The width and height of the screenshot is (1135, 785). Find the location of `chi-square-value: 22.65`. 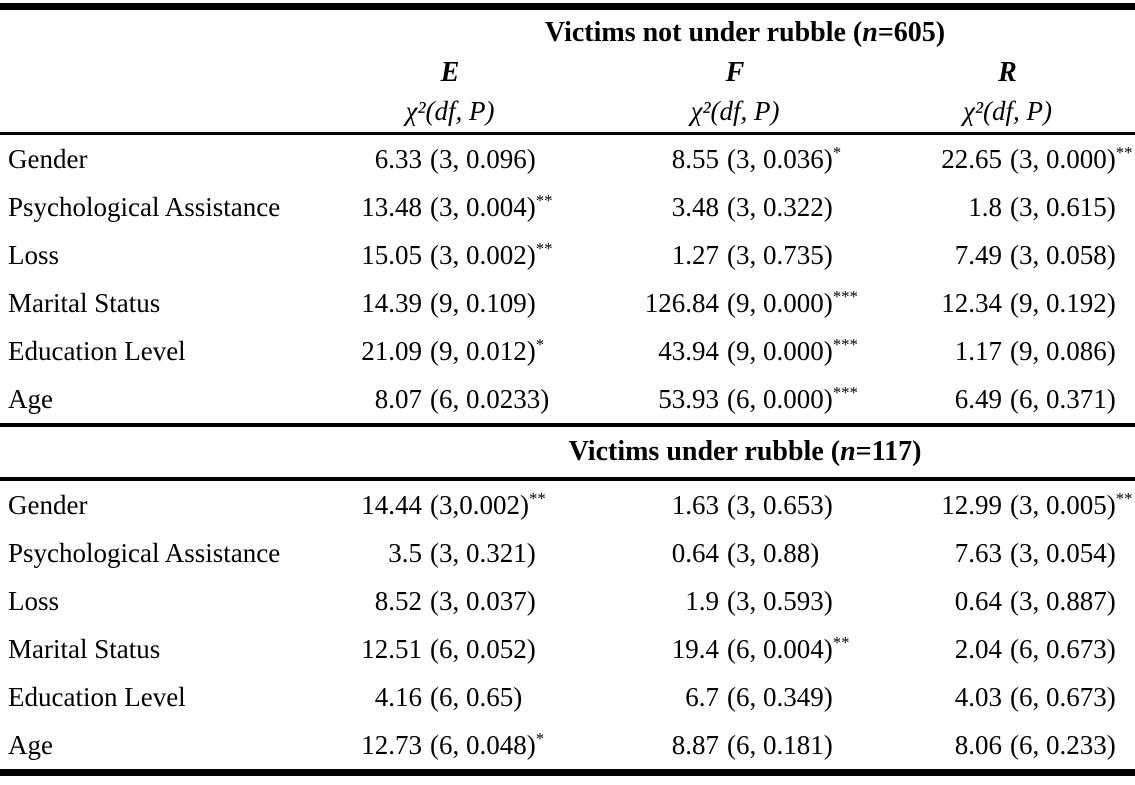

chi-square-value: 22.65 is located at coordinates (971, 159).